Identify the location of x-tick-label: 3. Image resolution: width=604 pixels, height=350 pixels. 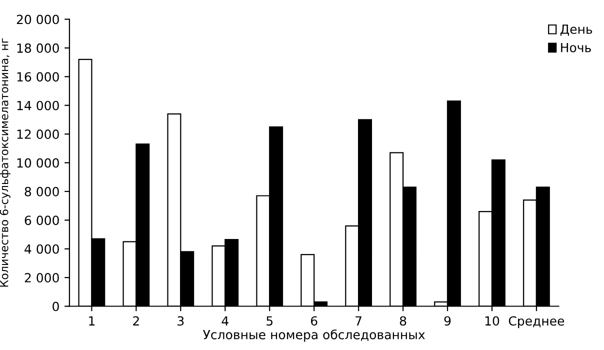
(181, 321).